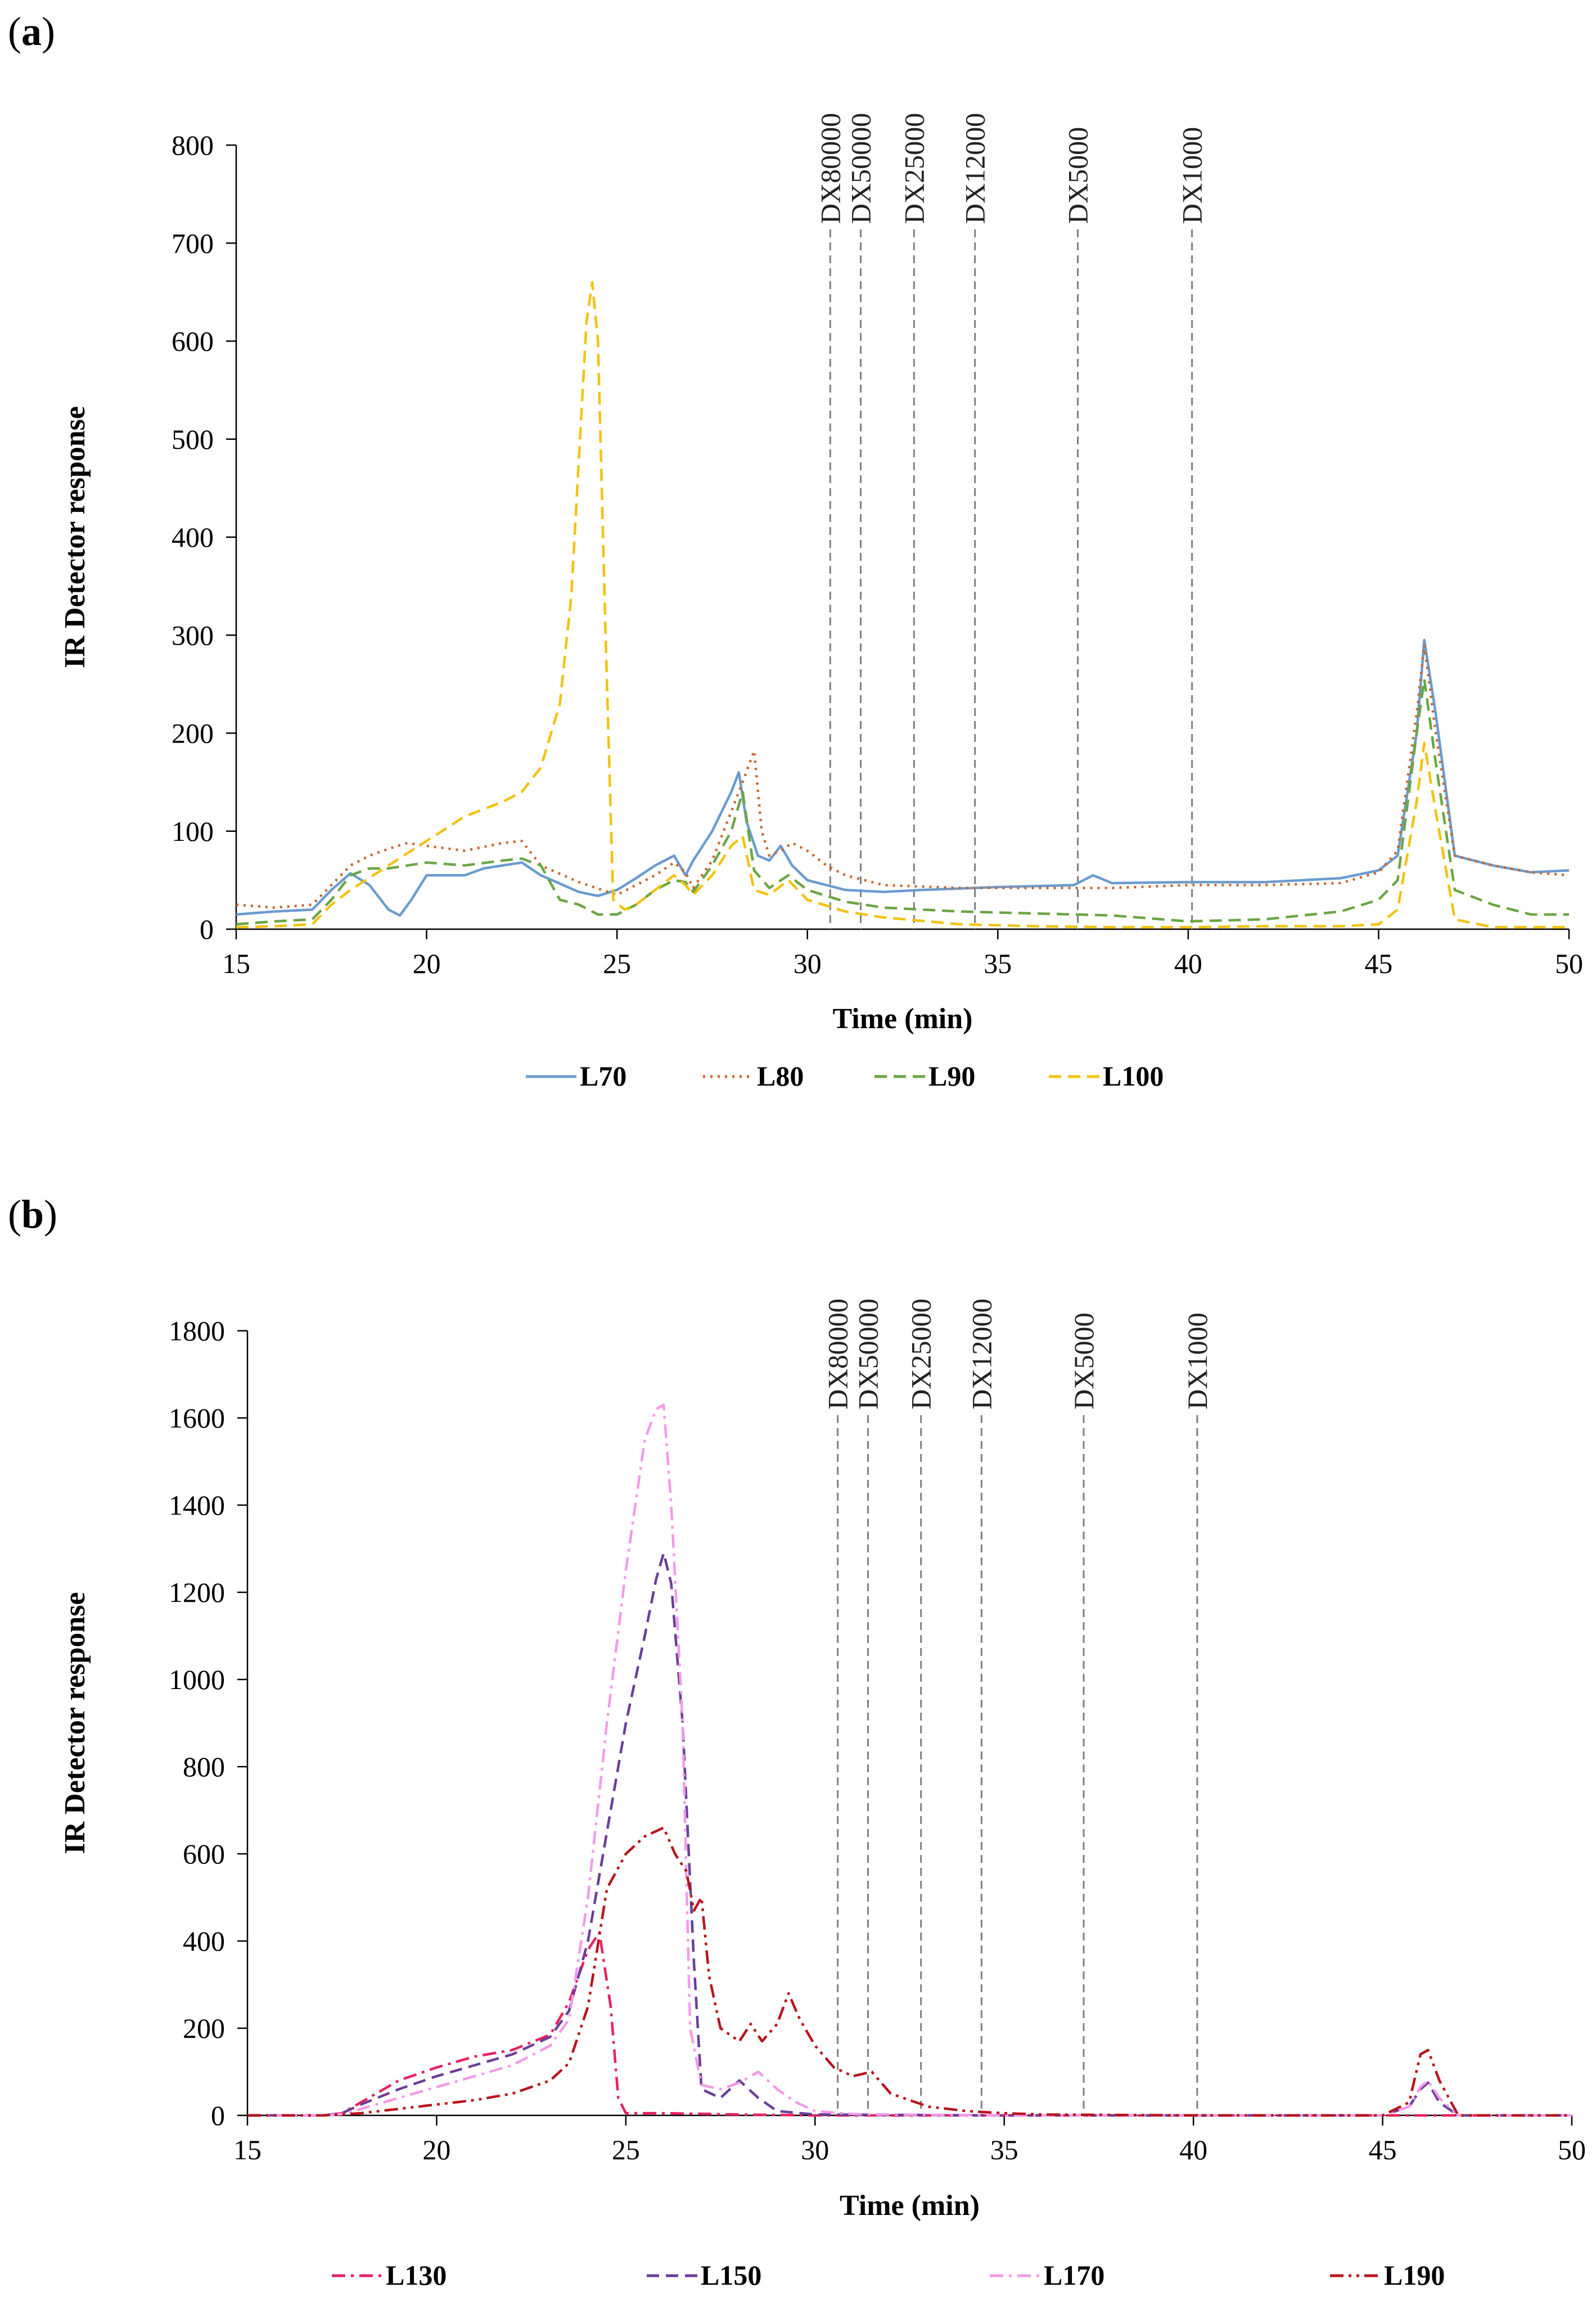  Describe the element at coordinates (909, 2024) in the screenshot. I see `series-line-l130` at that location.